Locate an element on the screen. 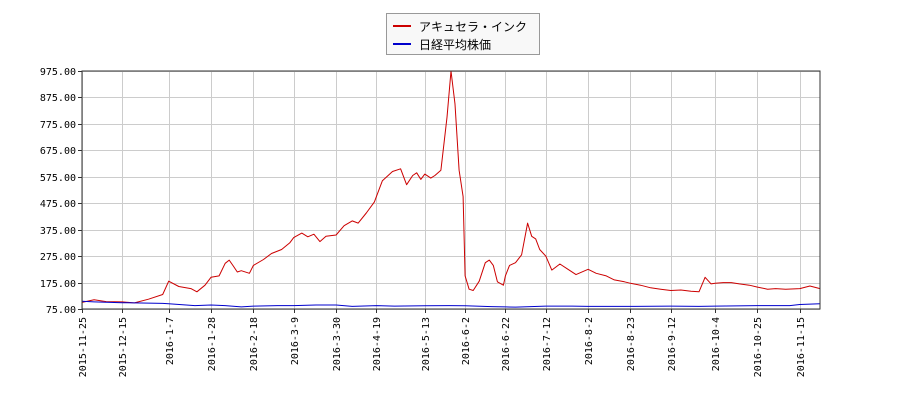 Image resolution: width=900 pixels, height=400 pixels. y-tick-label: 375.00 is located at coordinates (58, 231).